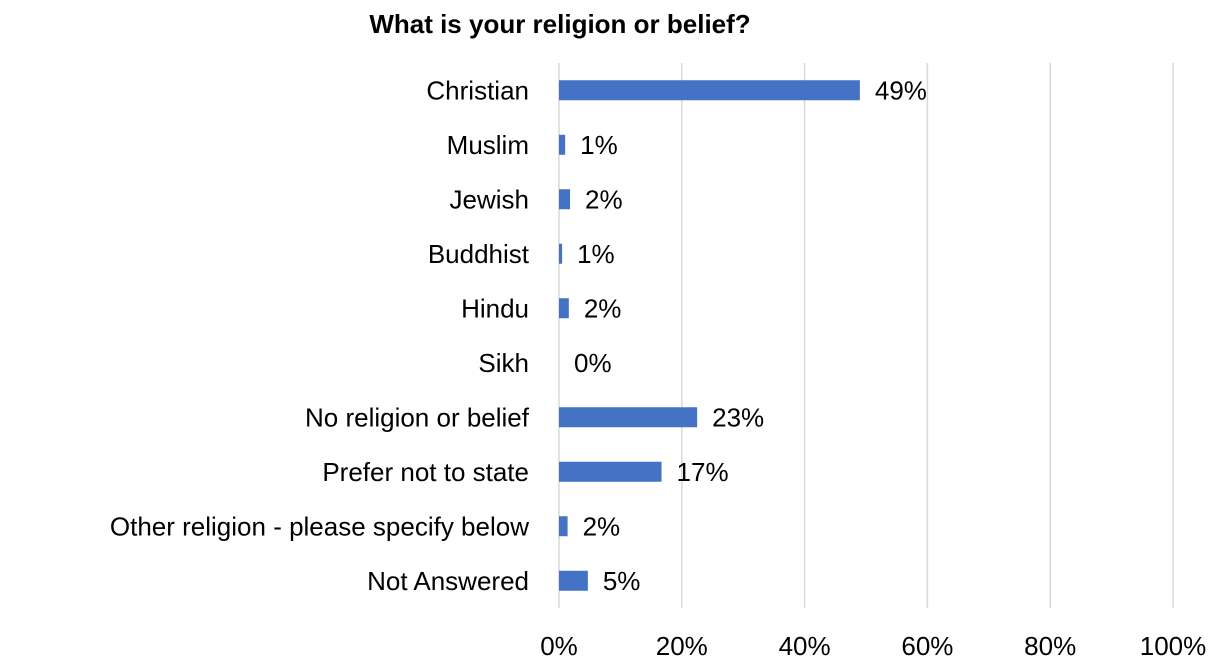  I want to click on x-axis-tick-labels: 0% 20% 40% 60% 80% 100%, so click(873, 646).